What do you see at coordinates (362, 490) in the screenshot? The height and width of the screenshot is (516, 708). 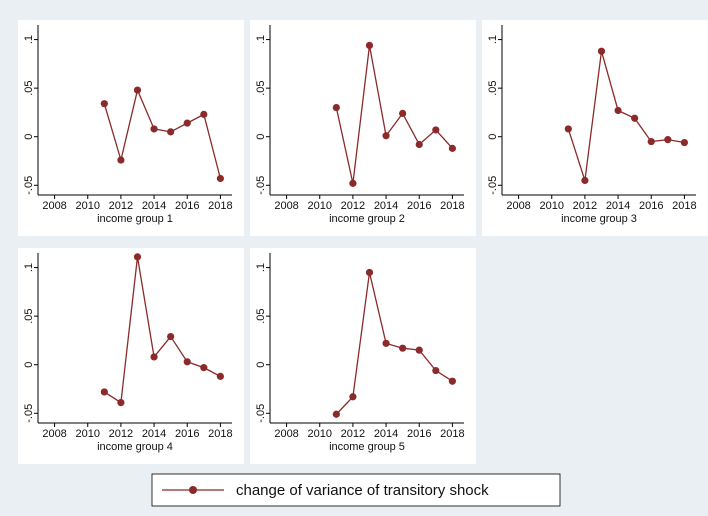 I see `legend-label: change of variance of transitory shock` at bounding box center [362, 490].